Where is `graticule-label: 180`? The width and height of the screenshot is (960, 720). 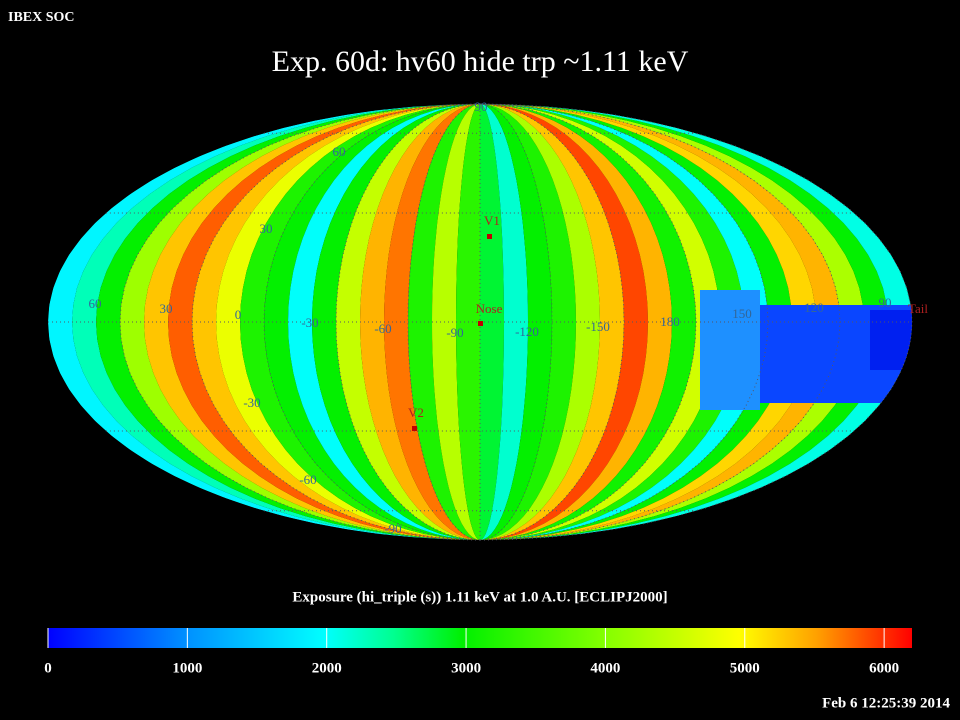
graticule-label: 180 is located at coordinates (670, 321).